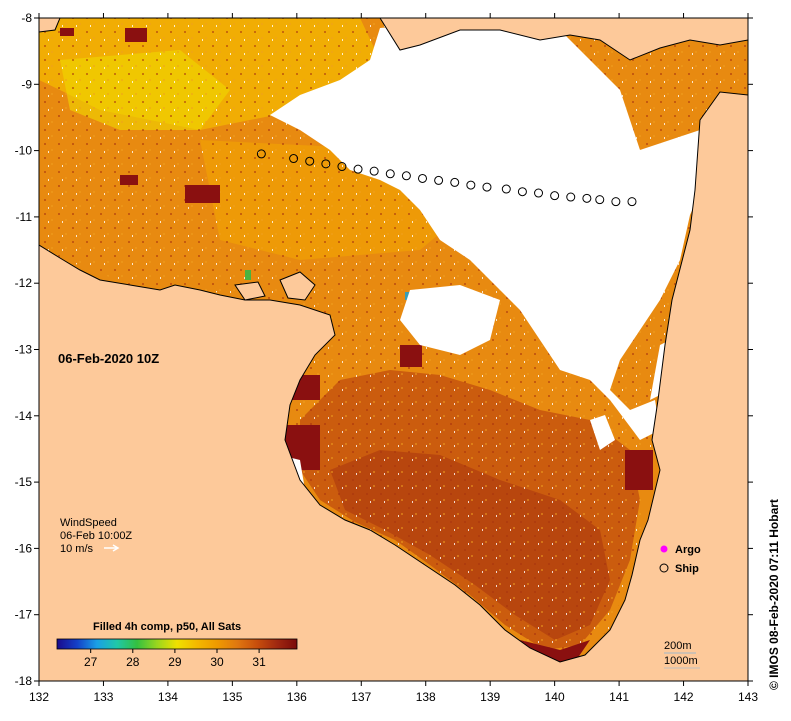  Describe the element at coordinates (490, 697) in the screenshot. I see `x-tick-label: 139` at that location.